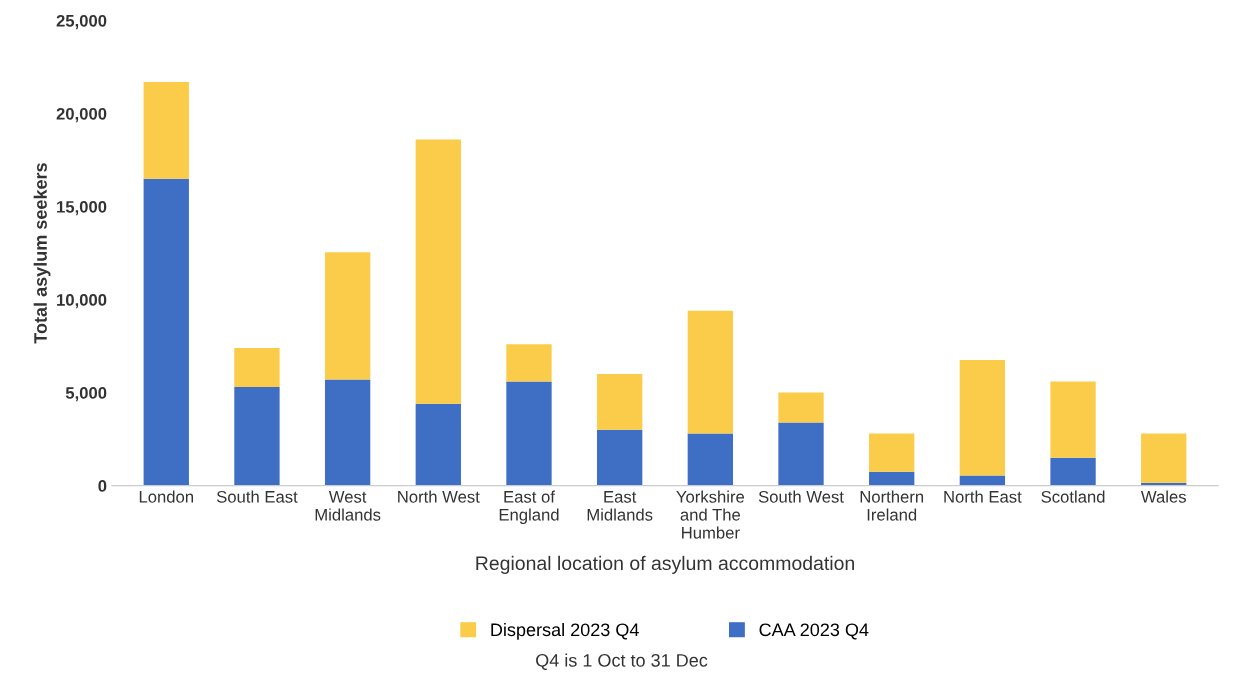 Image resolution: width=1243 pixels, height=684 pixels. Describe the element at coordinates (42, 253) in the screenshot. I see `y-axis-title: Total asylum seekers` at that location.